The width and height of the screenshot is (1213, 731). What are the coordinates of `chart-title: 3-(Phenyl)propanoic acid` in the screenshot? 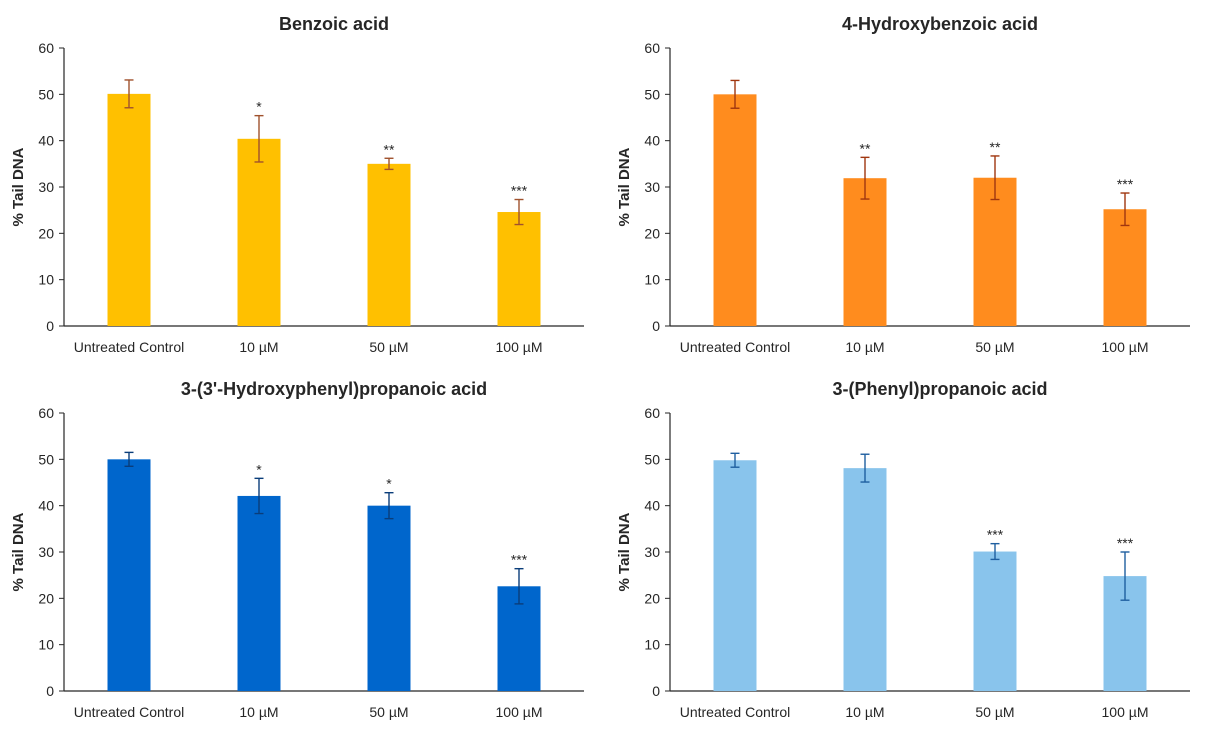 It's located at (939, 389).